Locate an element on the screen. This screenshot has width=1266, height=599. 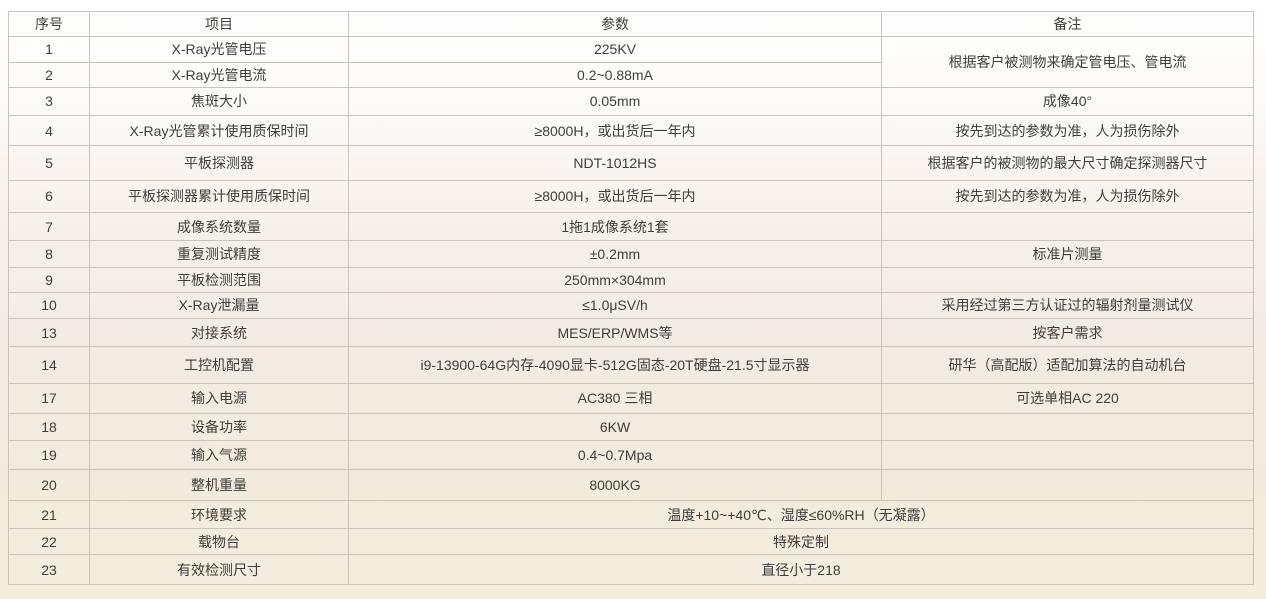
table-row: 23 有效检测尺寸 直径小于218 is located at coordinates (631, 569).